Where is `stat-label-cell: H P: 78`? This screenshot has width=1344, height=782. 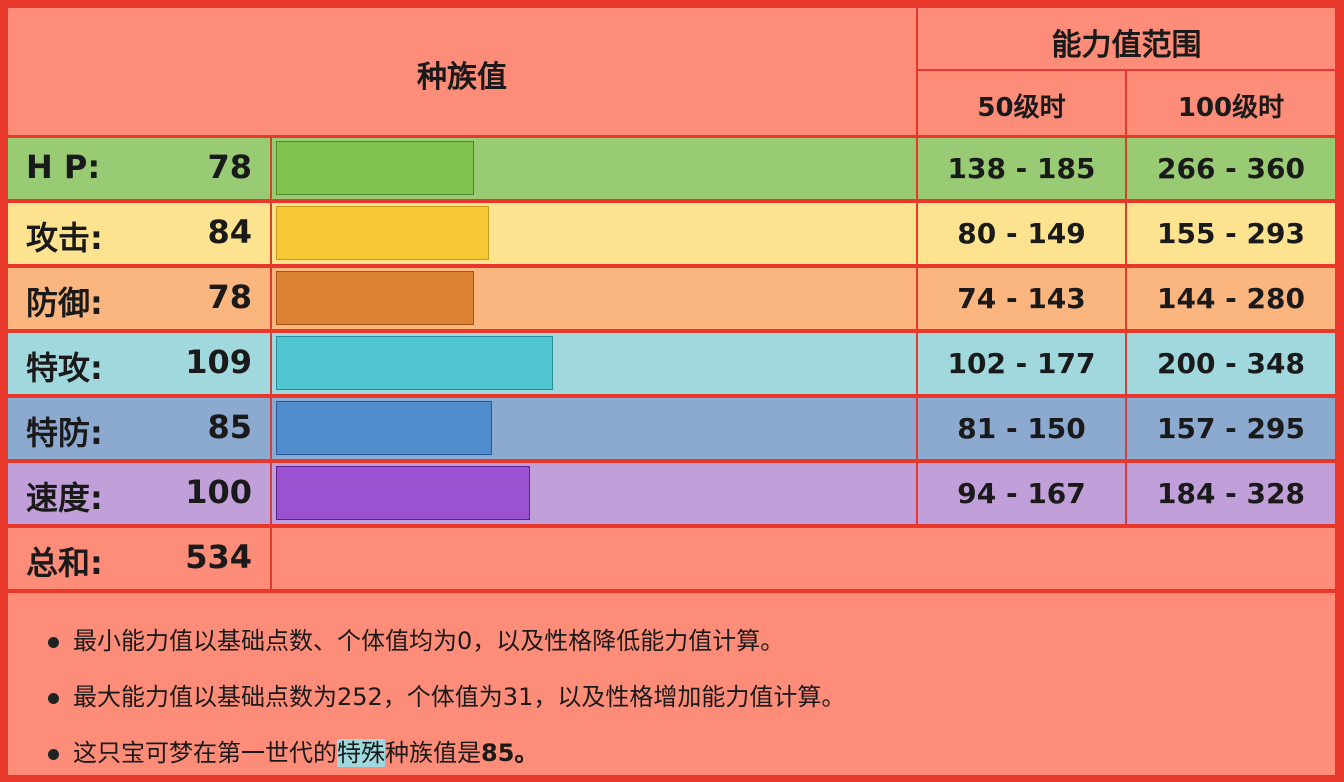
stat-label-cell: H P: 78 is located at coordinates (139, 168).